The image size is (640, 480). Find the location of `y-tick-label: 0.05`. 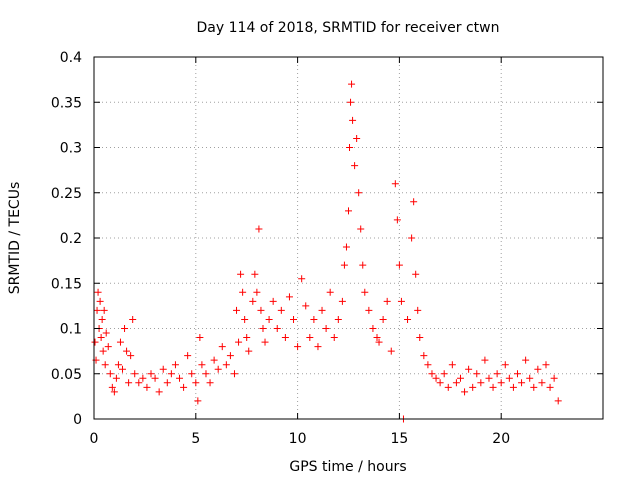

y-tick-label: 0.05 is located at coordinates (66, 375).